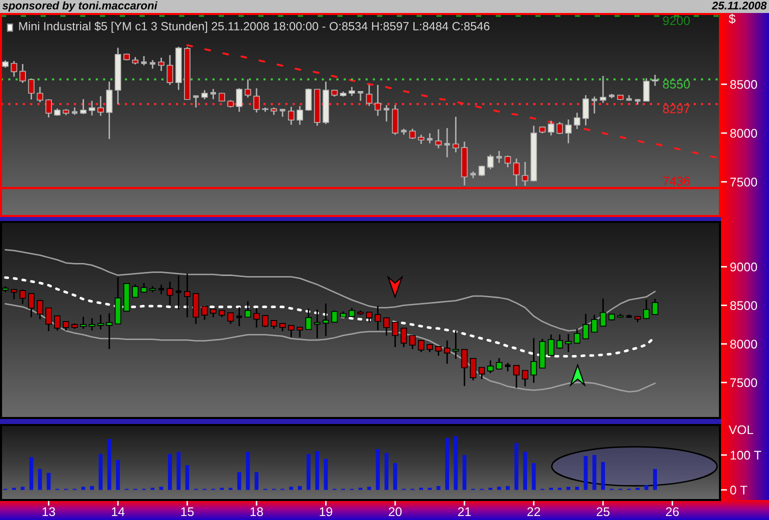  What do you see at coordinates (744, 84) in the screenshot?
I see `y-tick-label: 8500` at bounding box center [744, 84].